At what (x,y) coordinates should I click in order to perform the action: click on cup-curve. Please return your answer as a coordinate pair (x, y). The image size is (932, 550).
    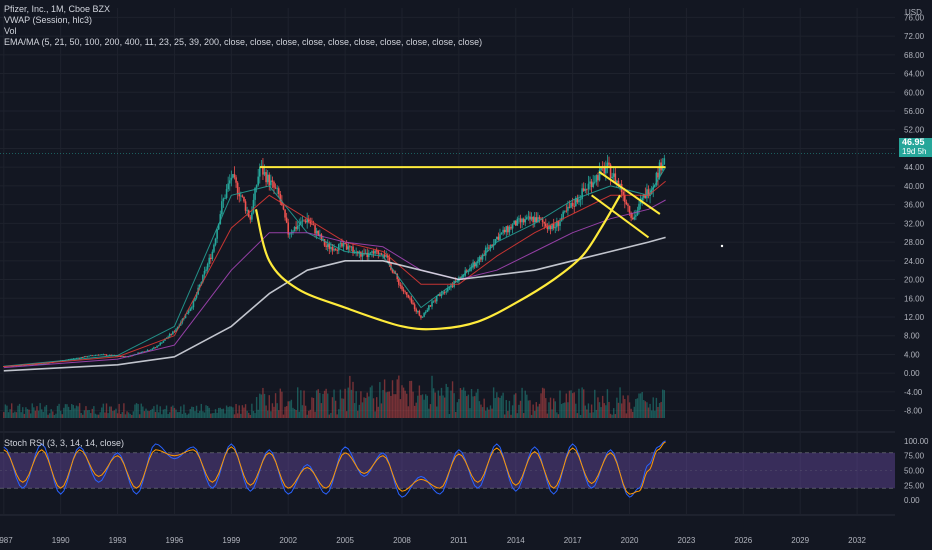
    Looking at the image, I should click on (438, 262).